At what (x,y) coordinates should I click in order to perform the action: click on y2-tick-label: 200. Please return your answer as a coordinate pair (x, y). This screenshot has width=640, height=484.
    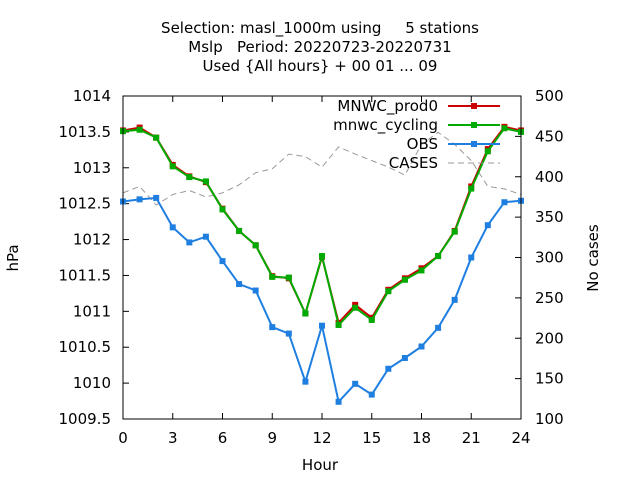
    Looking at the image, I should click on (549, 338).